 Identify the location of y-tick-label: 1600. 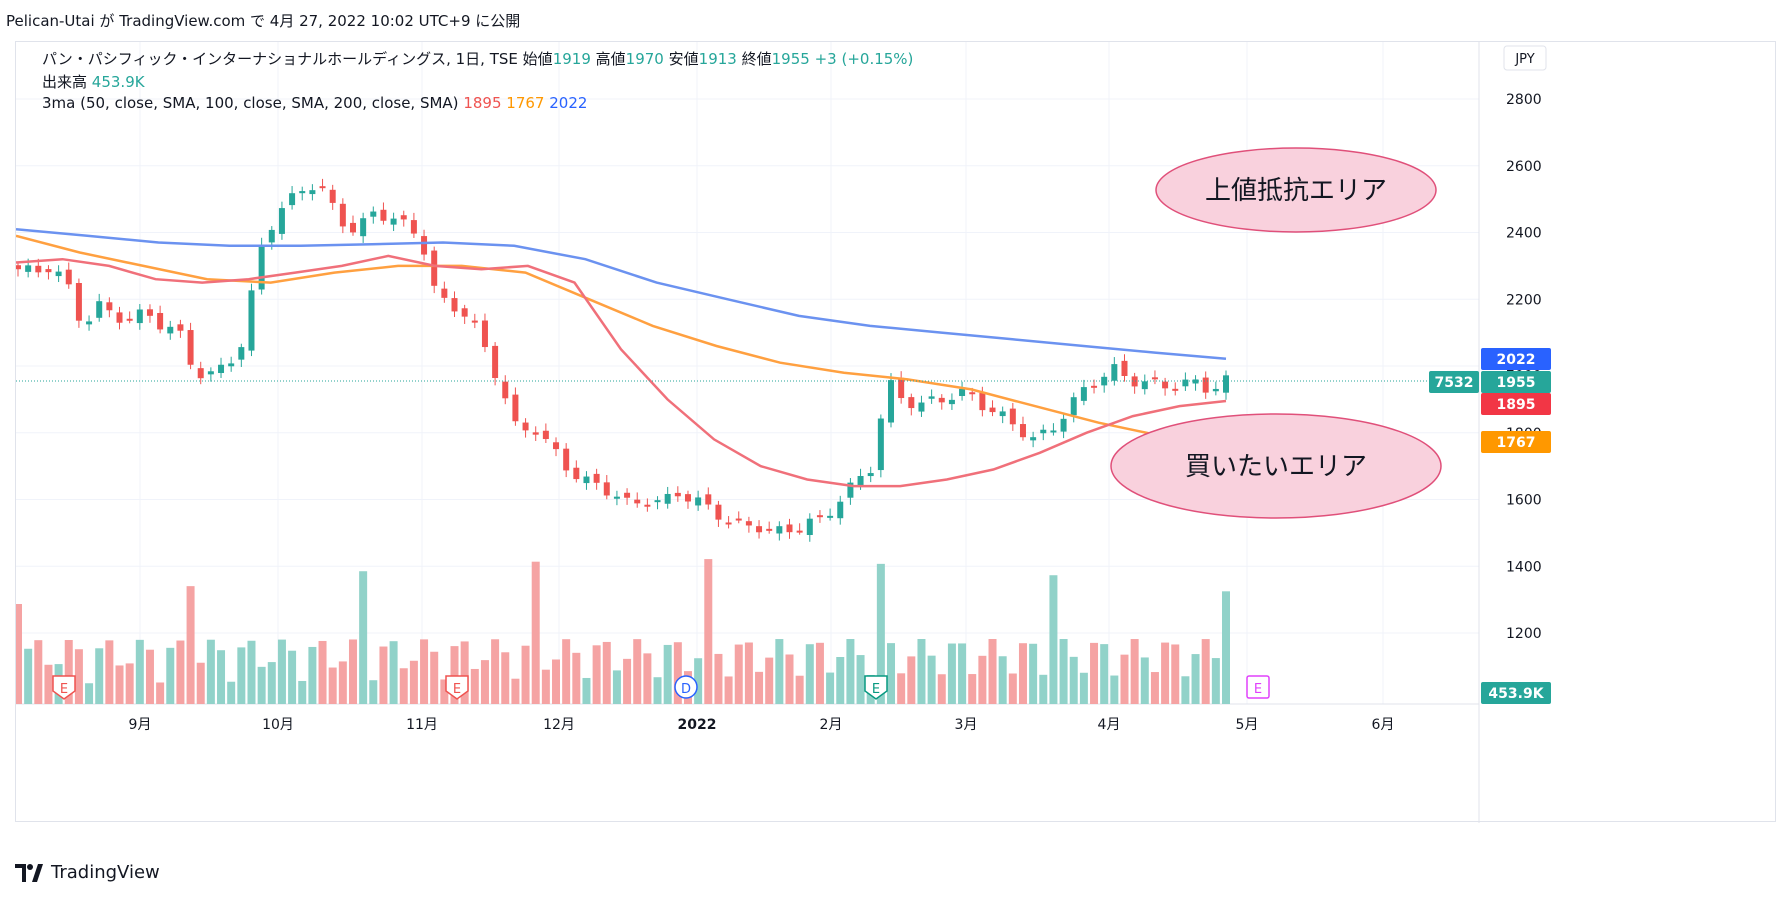
(1524, 501).